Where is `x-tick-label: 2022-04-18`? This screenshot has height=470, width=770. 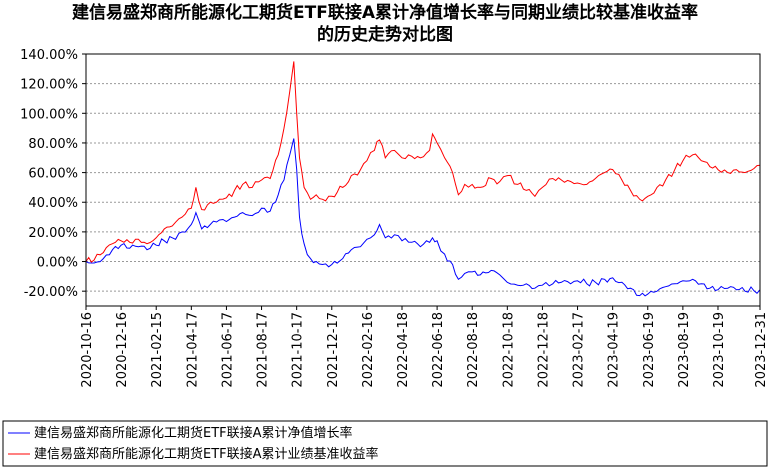 x-tick-label: 2022-04-18 is located at coordinates (403, 350).